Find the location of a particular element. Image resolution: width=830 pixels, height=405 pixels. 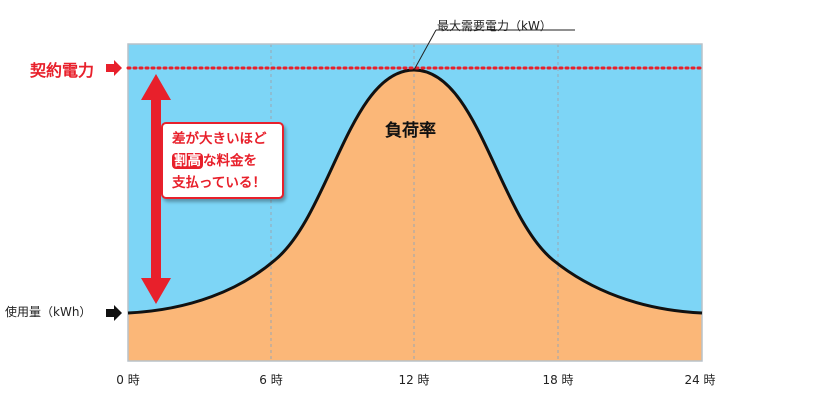

x-tick-6: 6 時 is located at coordinates (271, 380).